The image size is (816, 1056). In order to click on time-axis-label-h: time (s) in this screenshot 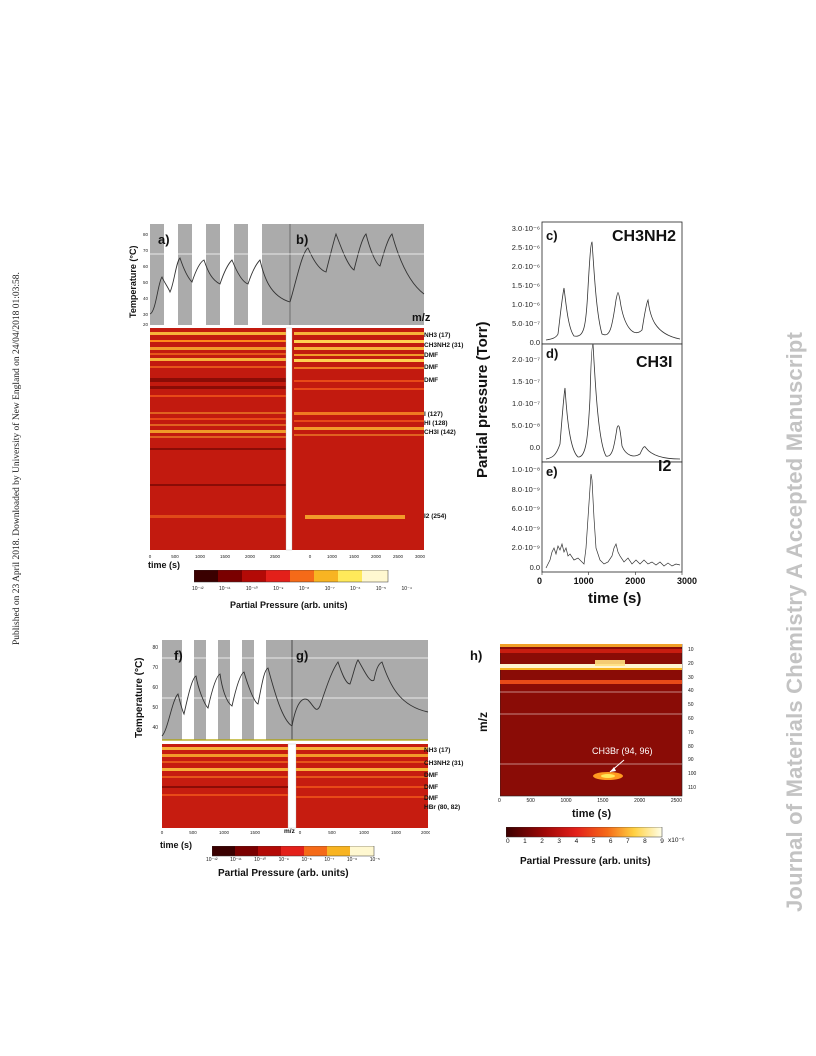, I will do `click(592, 814)`.